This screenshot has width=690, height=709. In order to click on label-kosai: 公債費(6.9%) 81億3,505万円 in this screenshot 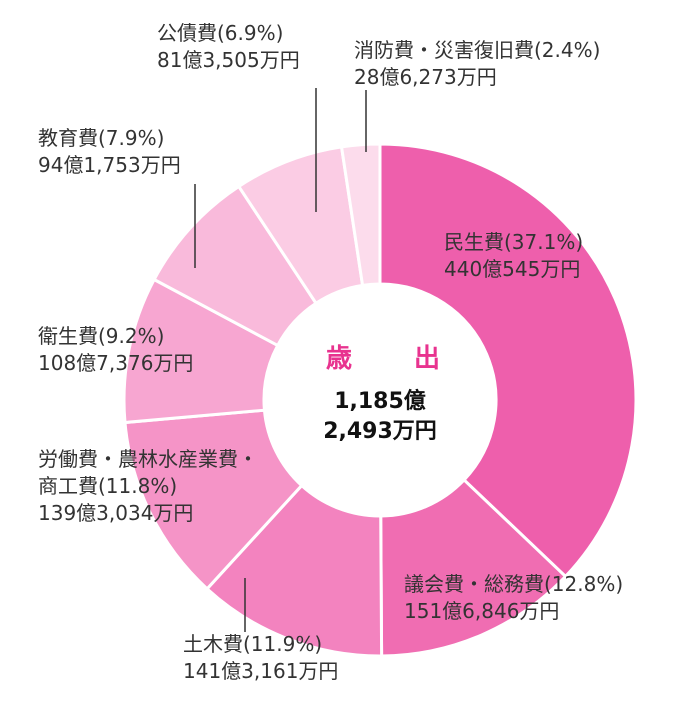, I will do `click(228, 46)`.